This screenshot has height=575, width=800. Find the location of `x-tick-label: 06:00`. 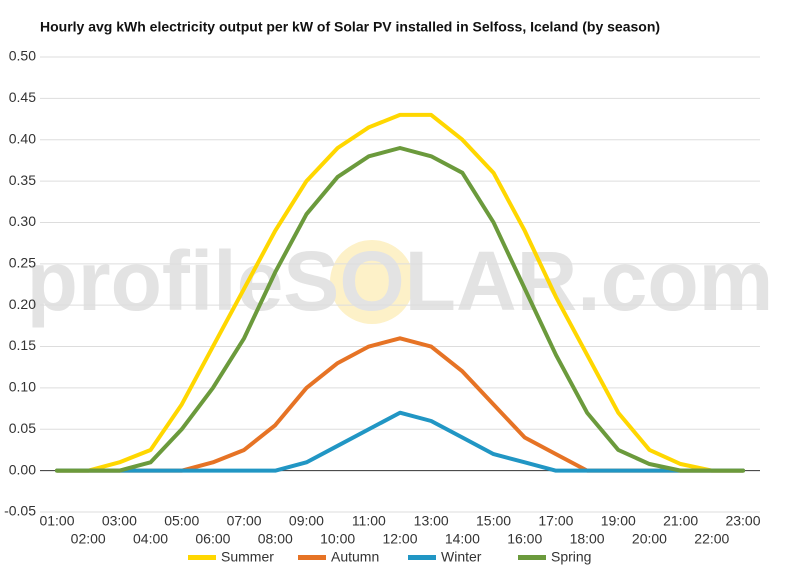

x-tick-label: 06:00 is located at coordinates (212, 539).